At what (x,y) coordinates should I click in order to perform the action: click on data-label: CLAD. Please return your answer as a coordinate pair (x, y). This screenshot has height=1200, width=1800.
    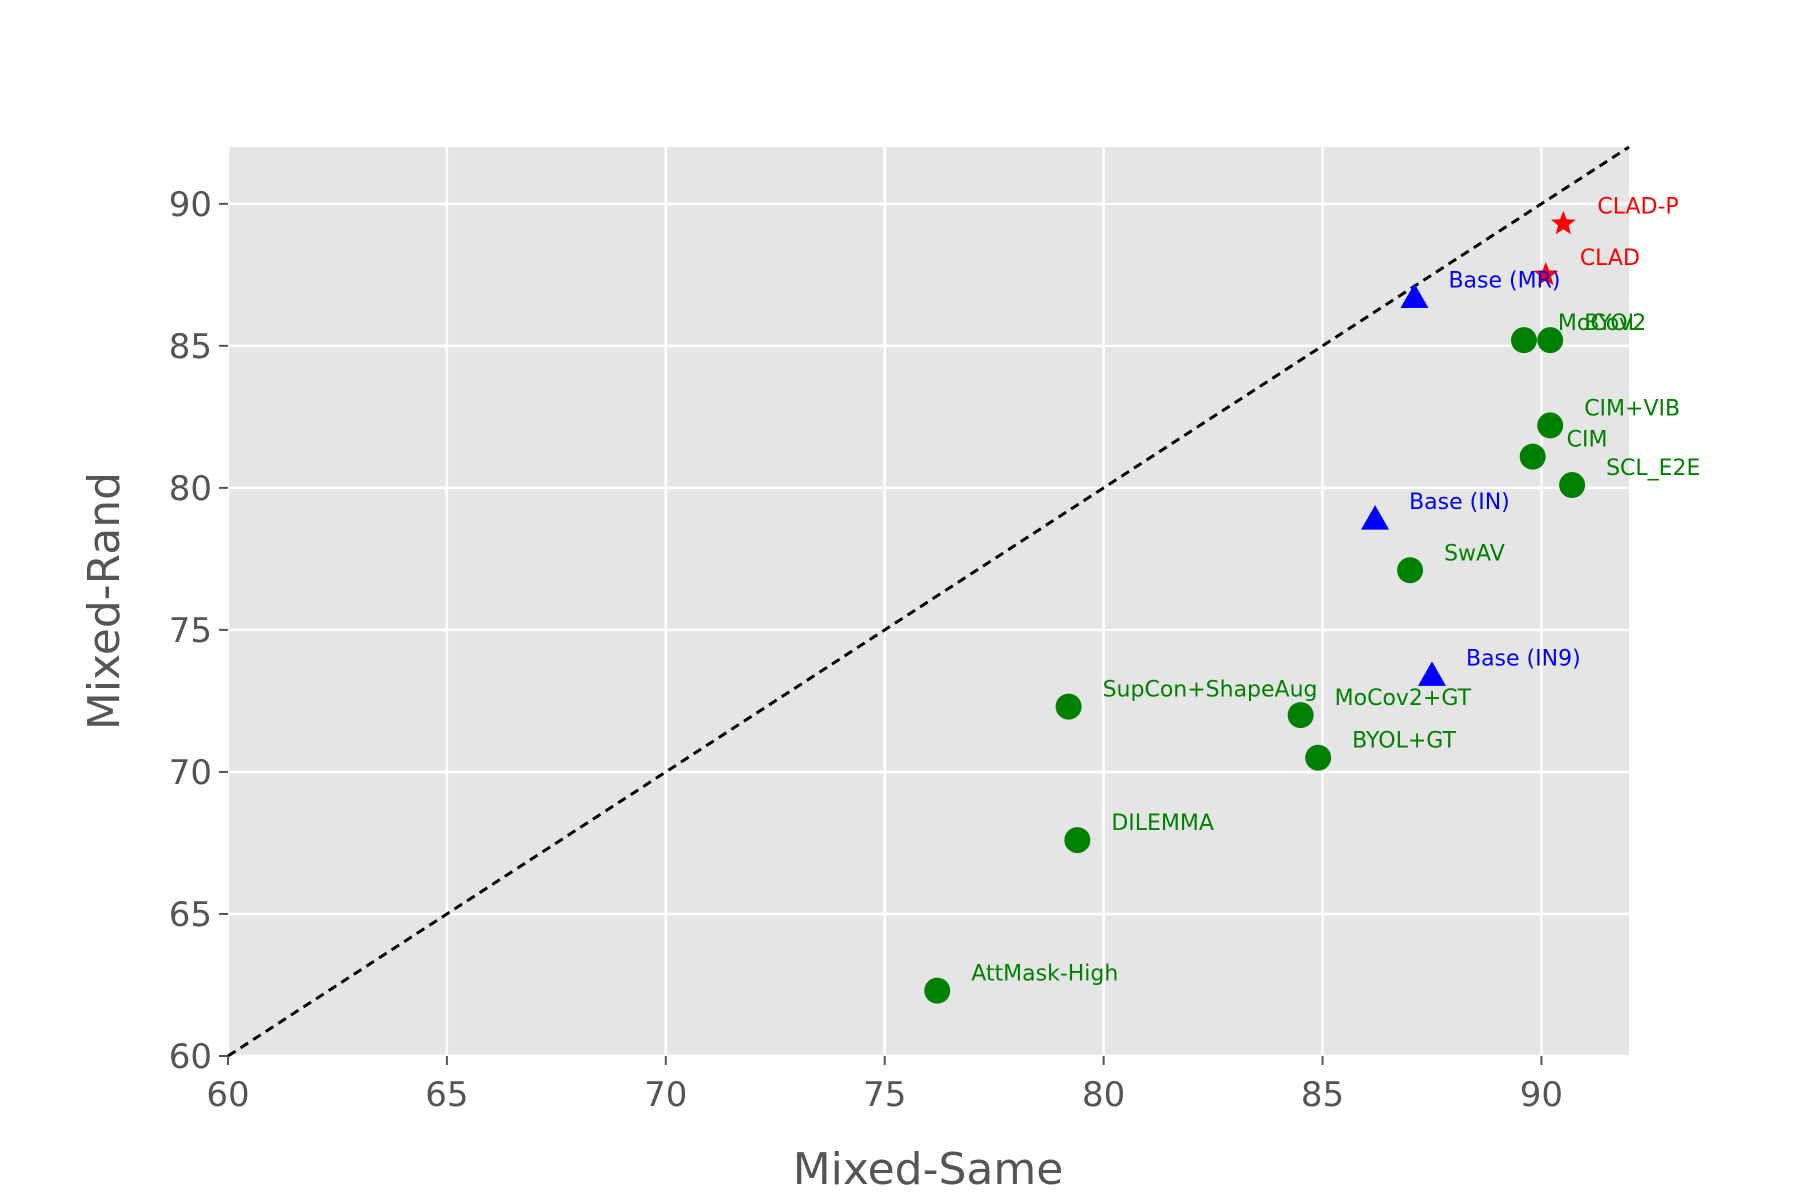
    Looking at the image, I should click on (1610, 258).